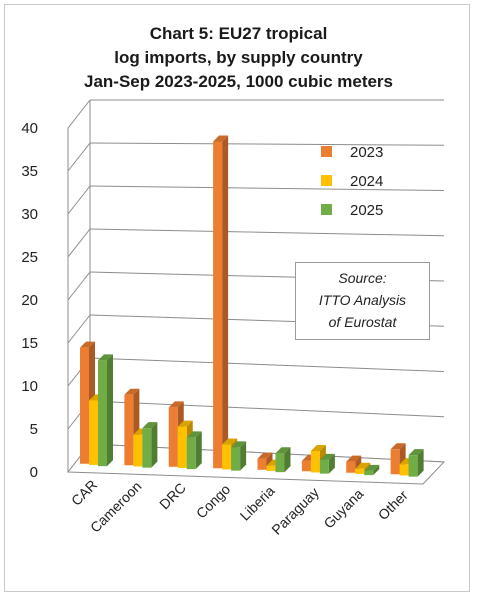 Image resolution: width=477 pixels, height=598 pixels. What do you see at coordinates (350, 467) in the screenshot?
I see `bar-Guyana-2023` at bounding box center [350, 467].